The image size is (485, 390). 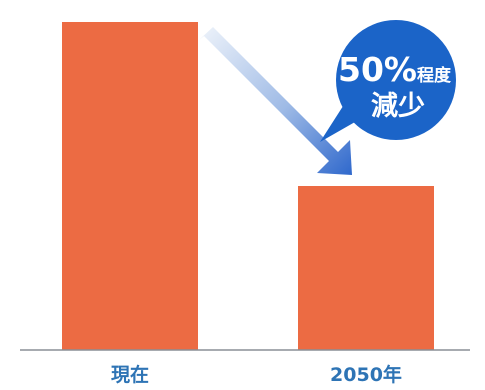 What do you see at coordinates (434, 75) in the screenshot?
I see `callout-suffix: 程度` at bounding box center [434, 75].